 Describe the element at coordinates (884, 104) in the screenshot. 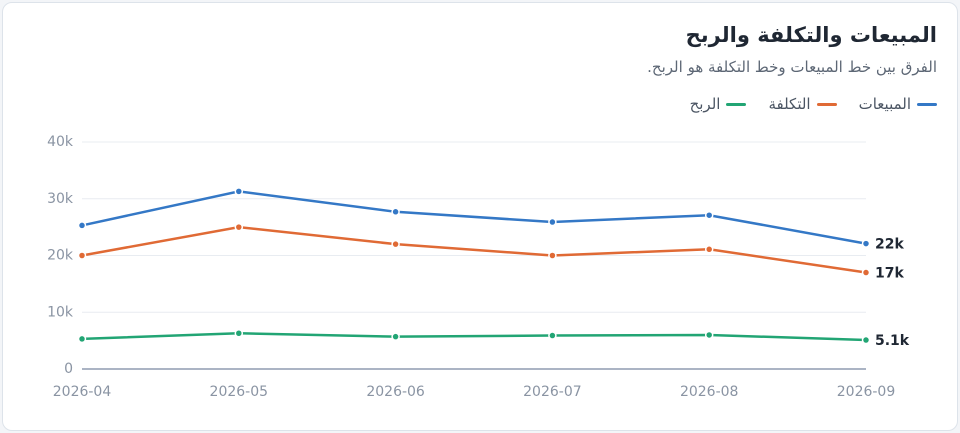

I see `legend-label: المبيعات` at that location.